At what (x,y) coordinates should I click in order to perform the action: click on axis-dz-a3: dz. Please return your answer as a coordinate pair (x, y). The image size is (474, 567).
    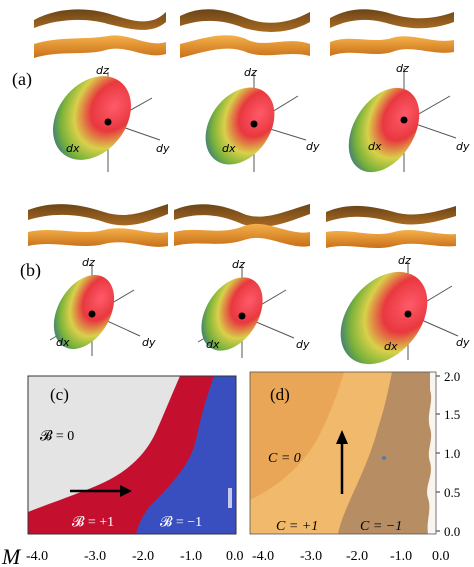
    Looking at the image, I should click on (402, 68).